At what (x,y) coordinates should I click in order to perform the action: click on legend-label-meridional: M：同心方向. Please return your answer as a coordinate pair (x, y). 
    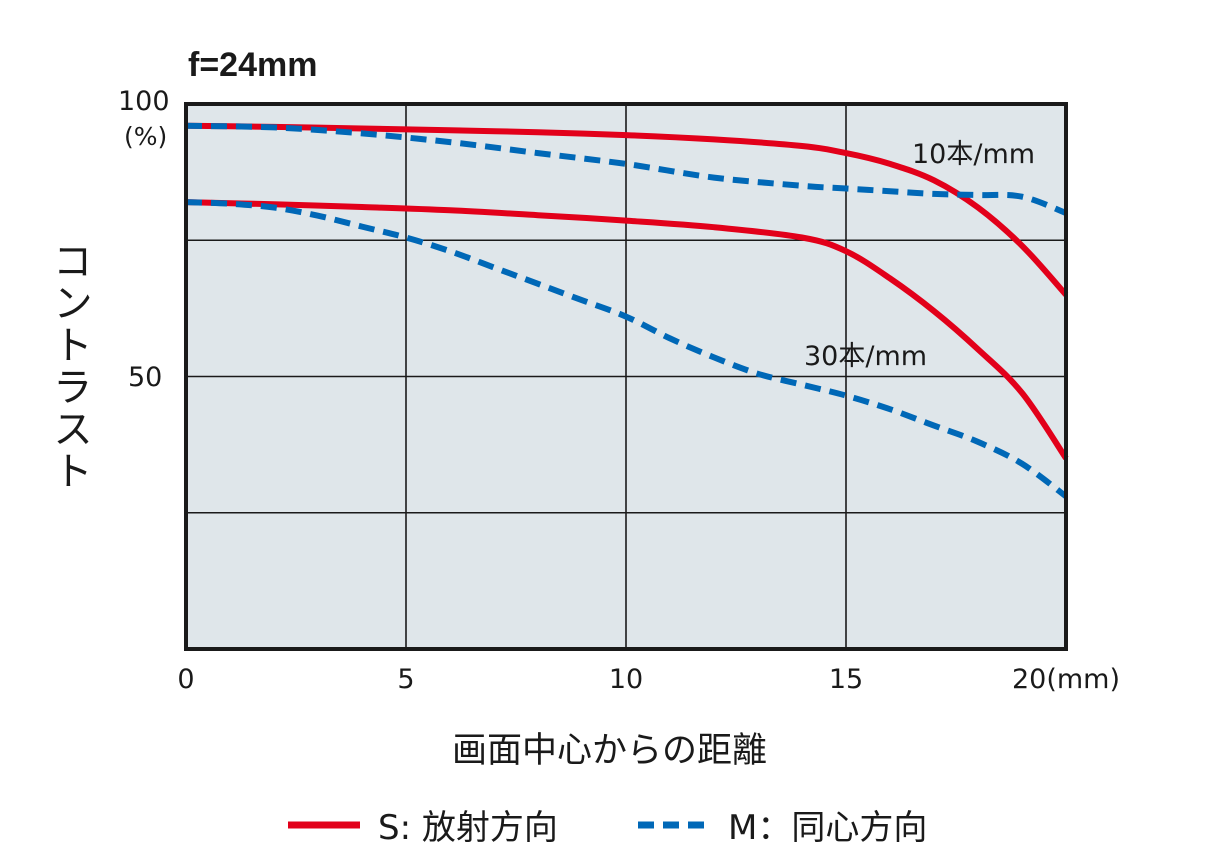
    Looking at the image, I should click on (828, 828).